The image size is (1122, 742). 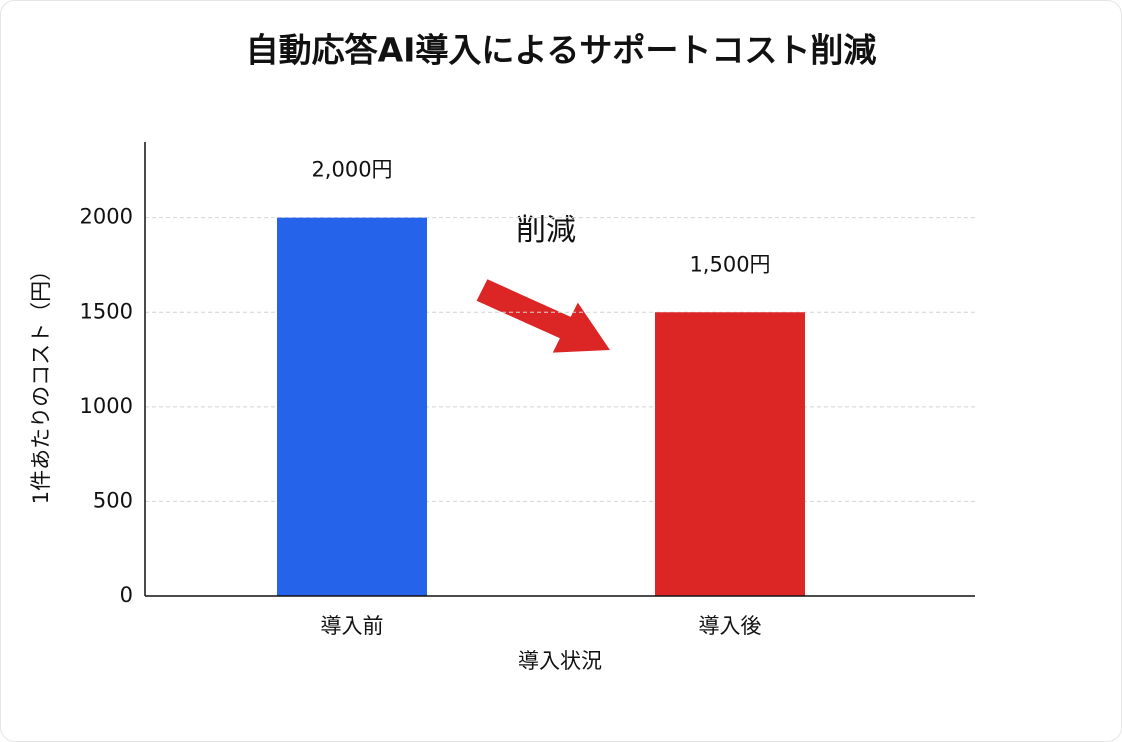 What do you see at coordinates (126, 595) in the screenshot?
I see `y-tick-label: 0` at bounding box center [126, 595].